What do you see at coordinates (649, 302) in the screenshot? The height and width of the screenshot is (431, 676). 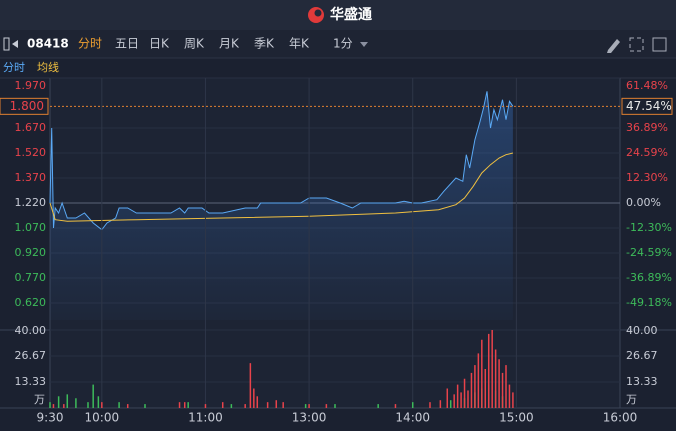 I see `y2-tick-label: -49.18%` at bounding box center [649, 302].